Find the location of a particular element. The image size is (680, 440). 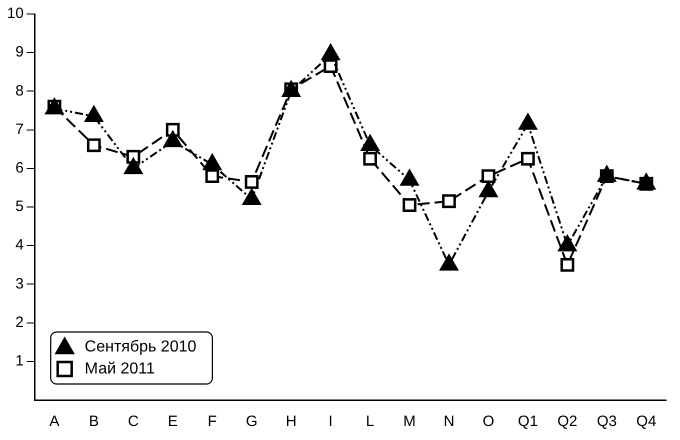

legend-label: Май 2011 is located at coordinates (119, 369).